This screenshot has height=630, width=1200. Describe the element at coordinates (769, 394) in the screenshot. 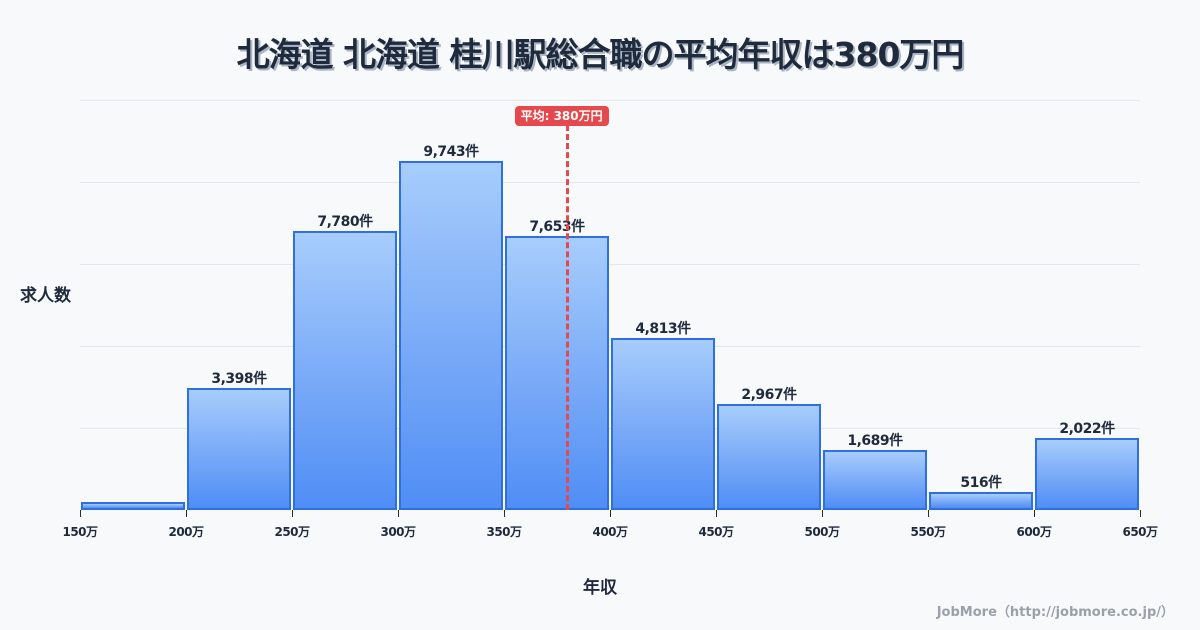

I see `bar-value-label: 2,967件` at that location.